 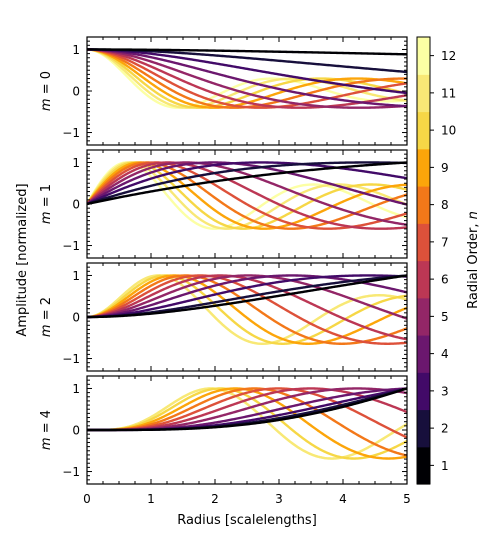 I want to click on colorbar-tick-label: 7, so click(x=445, y=242).